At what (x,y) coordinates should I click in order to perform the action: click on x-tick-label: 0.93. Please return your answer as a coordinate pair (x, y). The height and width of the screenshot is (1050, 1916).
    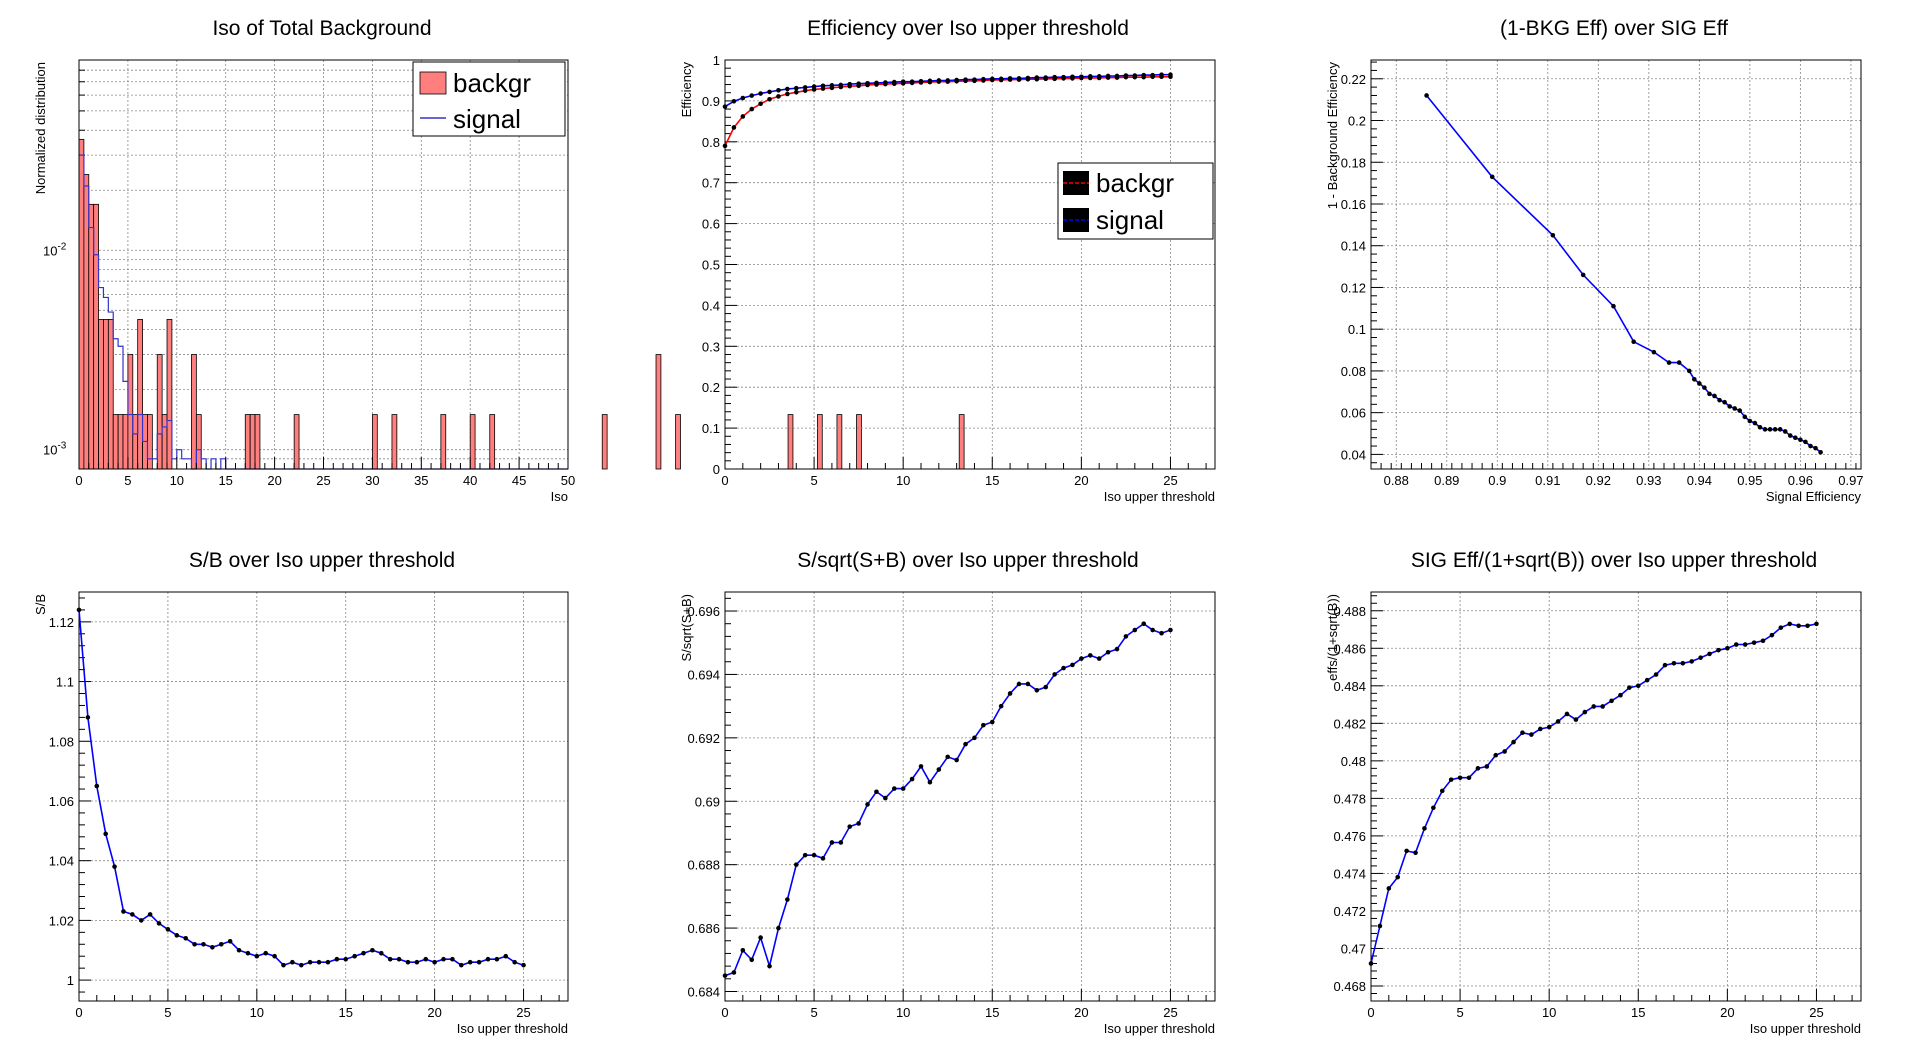
    Looking at the image, I should click on (1648, 480).